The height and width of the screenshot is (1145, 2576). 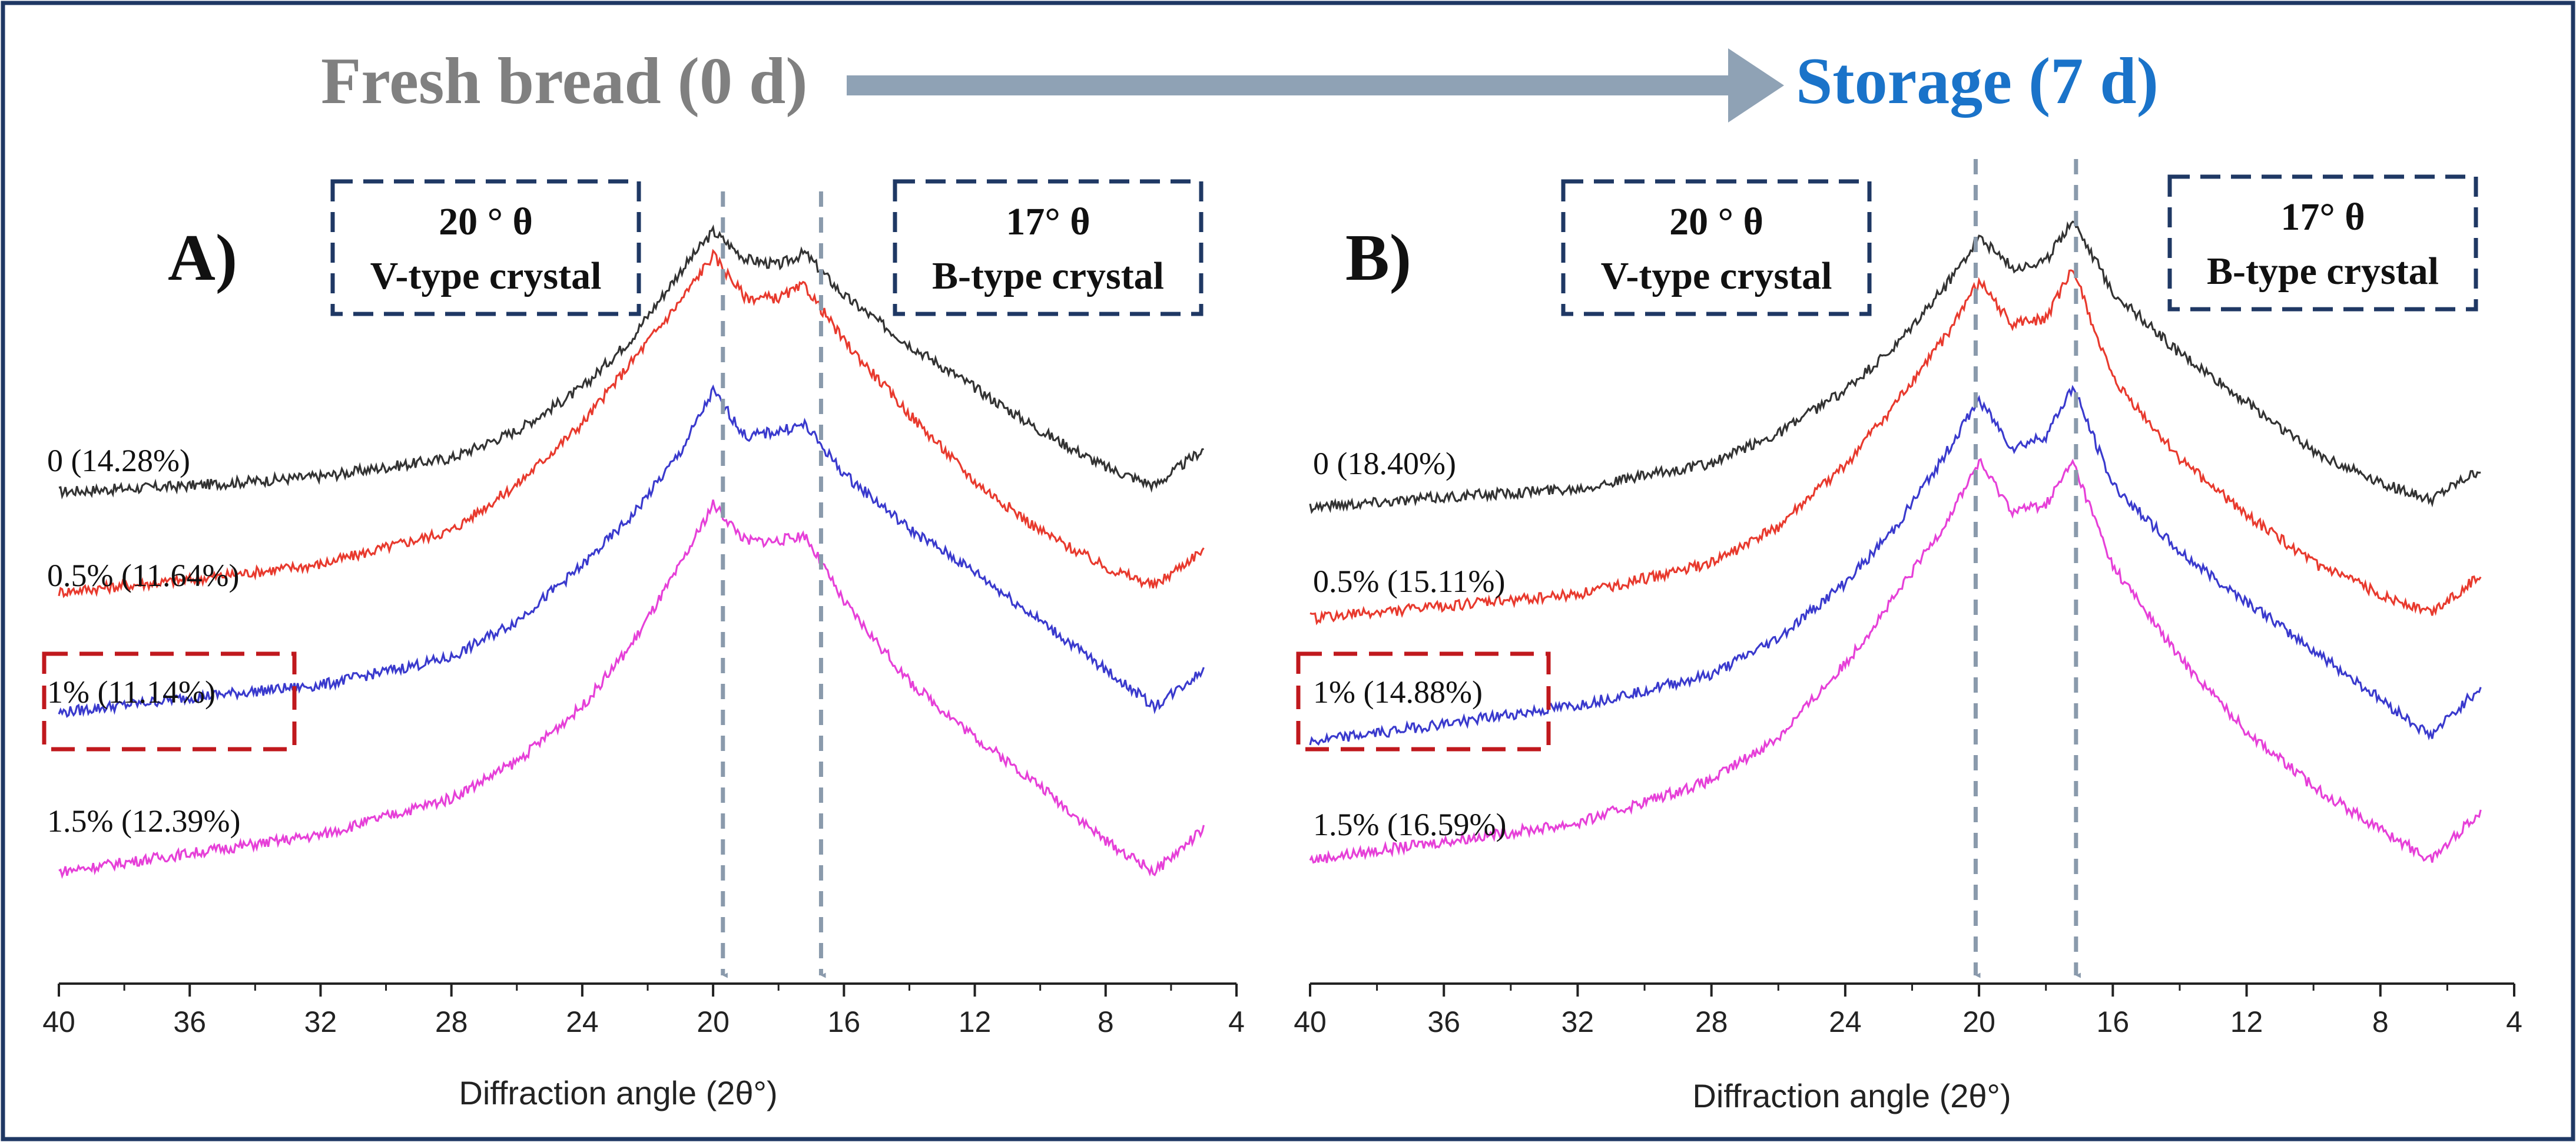 I want to click on series-label: 0.5% (15.11%), so click(x=1409, y=581).